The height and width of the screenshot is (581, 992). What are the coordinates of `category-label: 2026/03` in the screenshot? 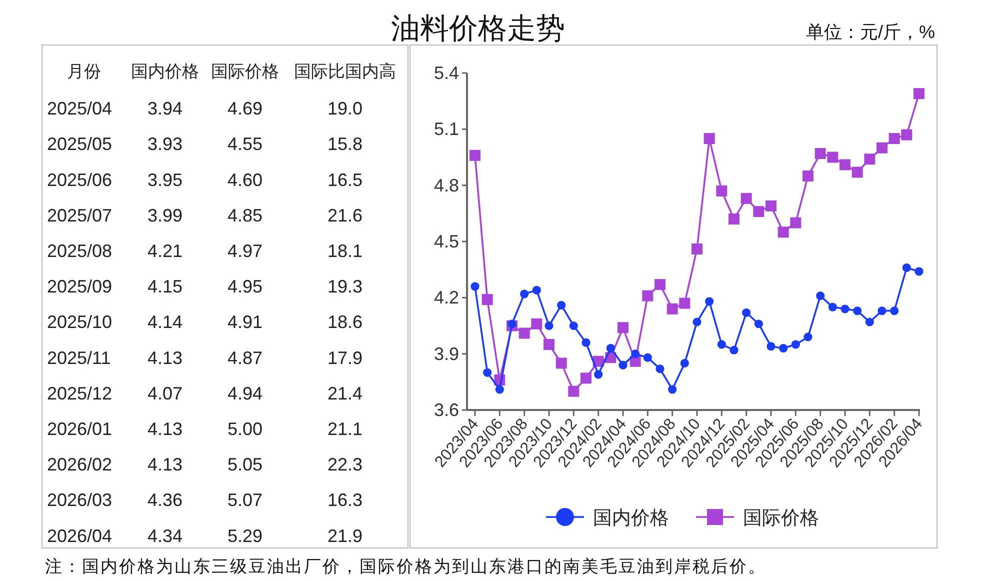 It's located at (79, 500).